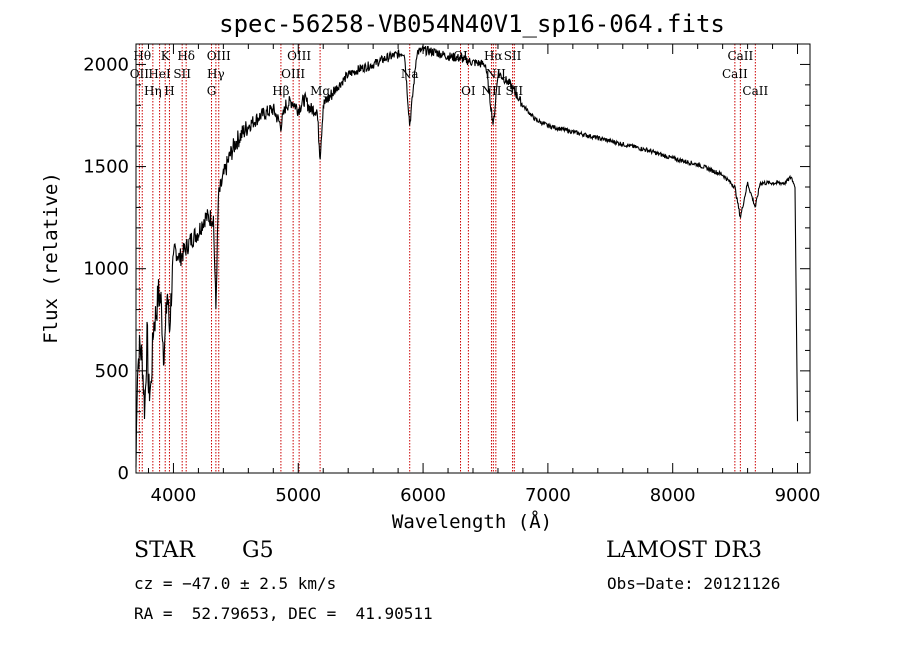 The image size is (900, 649). What do you see at coordinates (153, 91) in the screenshot?
I see `line-label-2: Hη` at bounding box center [153, 91].